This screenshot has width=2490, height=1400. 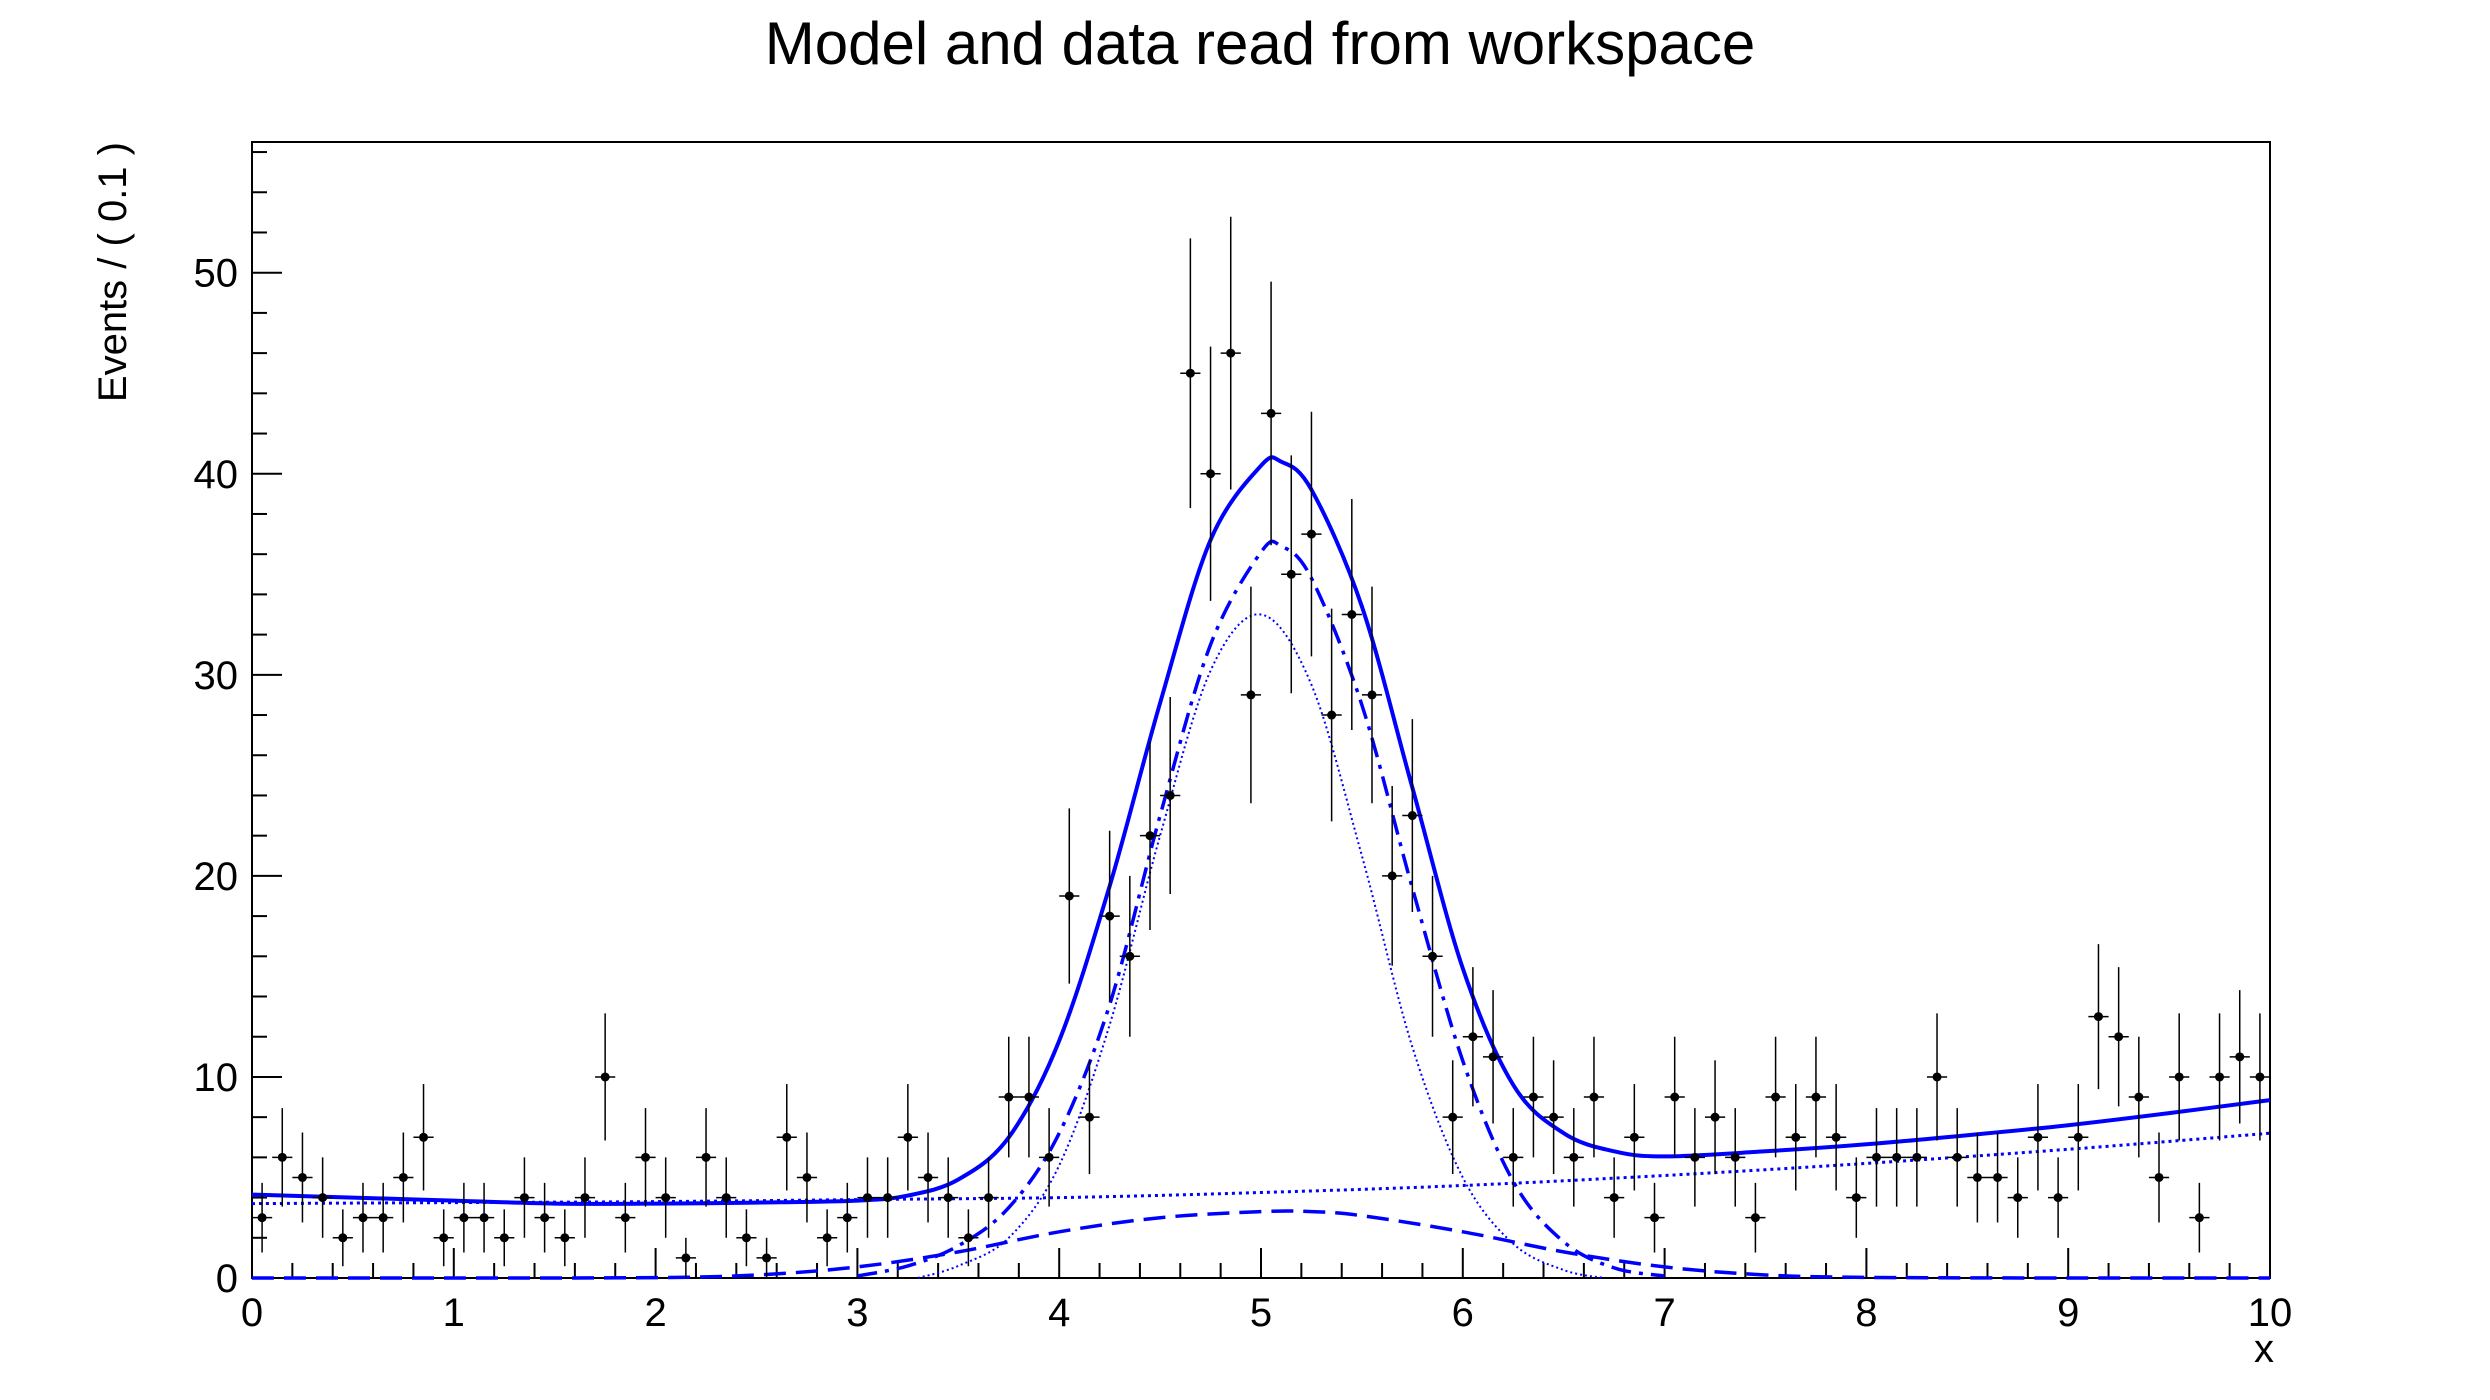 What do you see at coordinates (1261, 1244) in the screenshot?
I see `model-background-dashed-curve` at bounding box center [1261, 1244].